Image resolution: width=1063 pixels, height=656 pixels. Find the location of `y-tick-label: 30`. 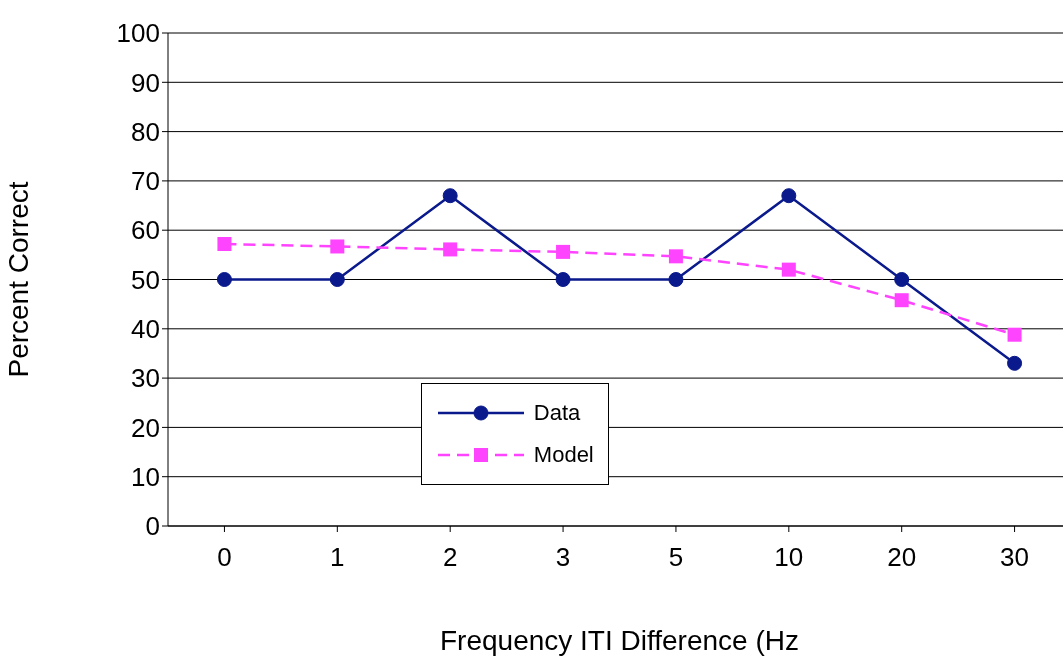

y-tick-label: 30 is located at coordinates (145, 378).